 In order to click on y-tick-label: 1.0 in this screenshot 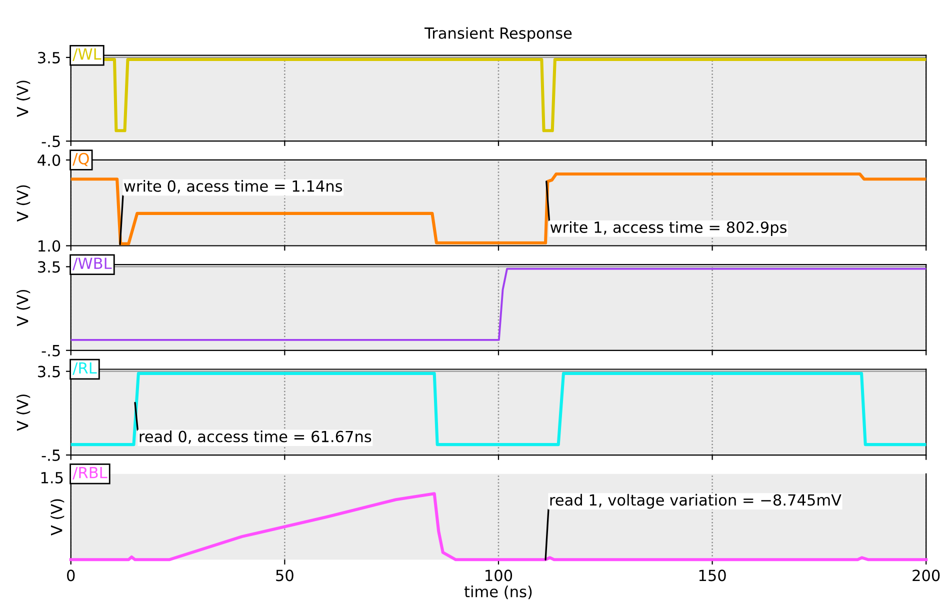, I will do `click(49, 246)`.